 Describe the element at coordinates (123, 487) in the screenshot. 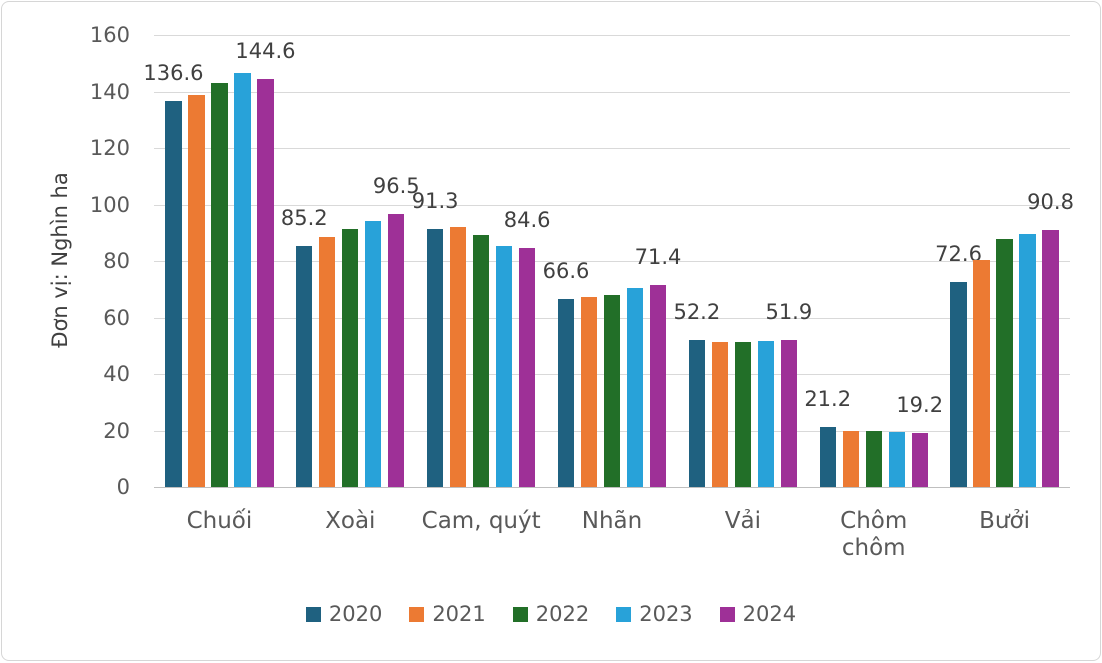

I see `y-tick-label: 0` at that location.